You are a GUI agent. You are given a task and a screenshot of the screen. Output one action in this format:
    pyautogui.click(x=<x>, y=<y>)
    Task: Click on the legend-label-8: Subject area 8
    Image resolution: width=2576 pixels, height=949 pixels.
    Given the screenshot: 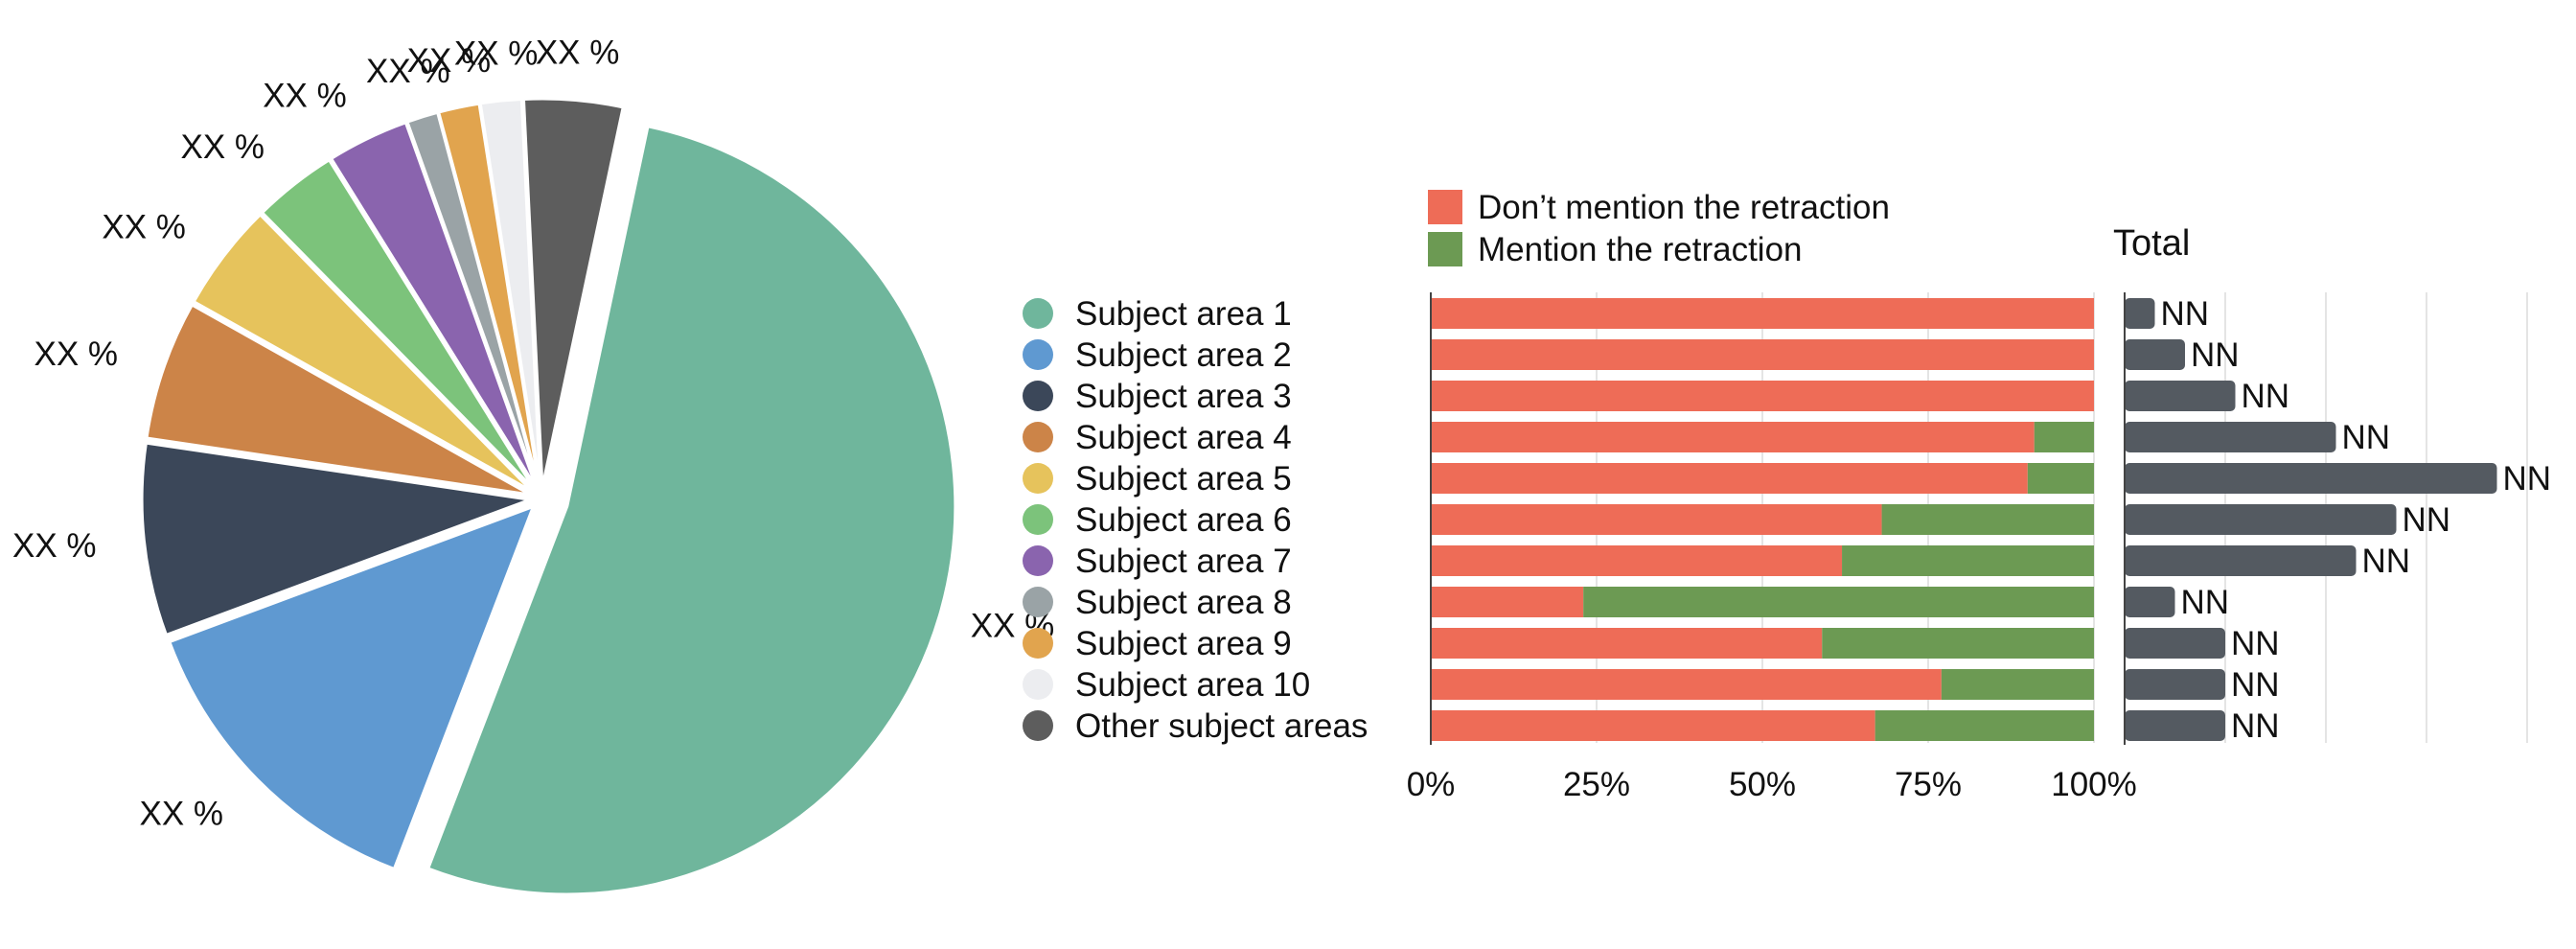 What is the action you would take?
    pyautogui.click(x=1183, y=602)
    